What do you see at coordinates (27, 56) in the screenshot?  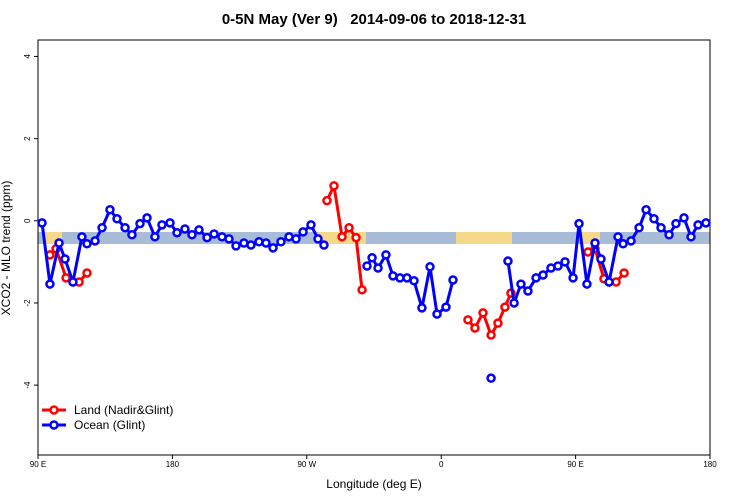 I see `y-tick-label: 4` at bounding box center [27, 56].